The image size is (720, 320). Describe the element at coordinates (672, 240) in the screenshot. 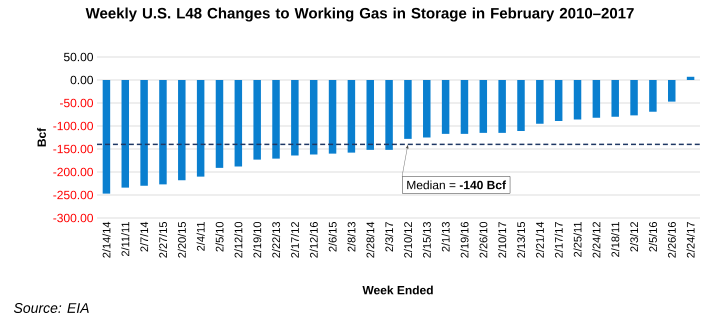

I see `x-tick-label: 2/26/16` at that location.